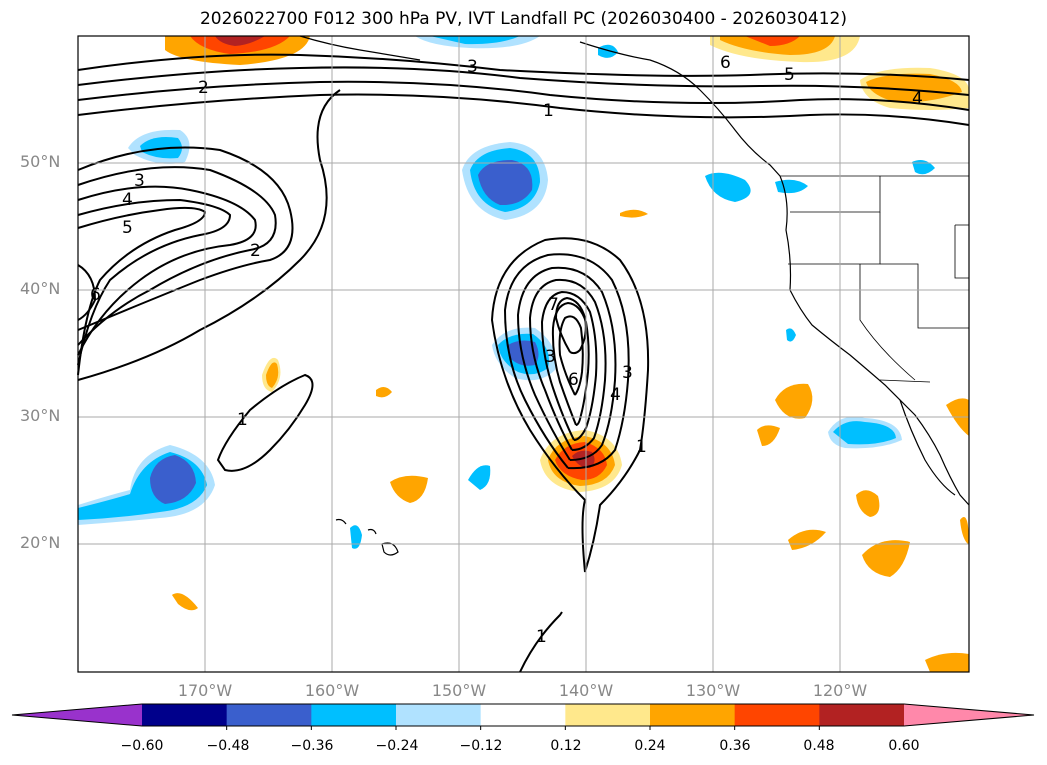 The height and width of the screenshot is (765, 1047). I want to click on colorbar-tick-label: −0.48, so click(228, 746).